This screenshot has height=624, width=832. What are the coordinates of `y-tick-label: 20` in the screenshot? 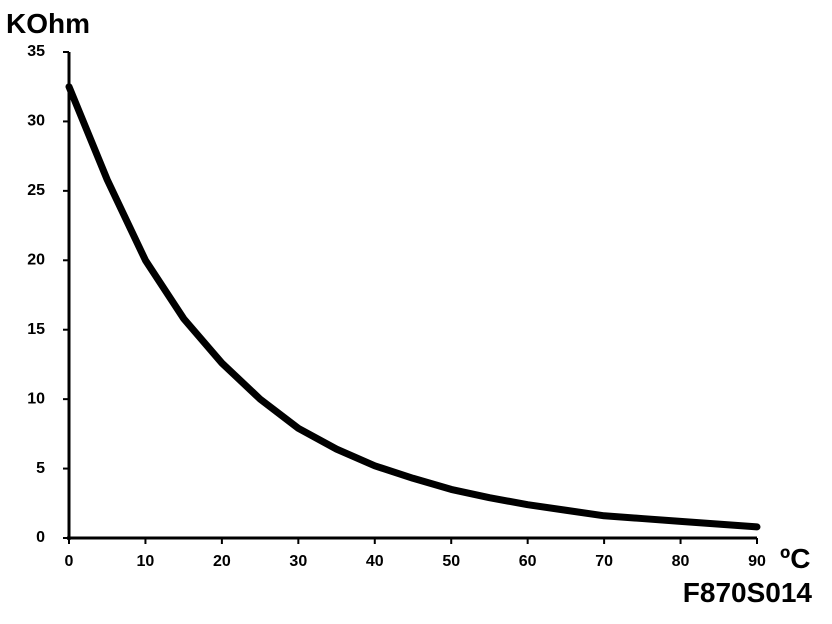 It's located at (36, 260).